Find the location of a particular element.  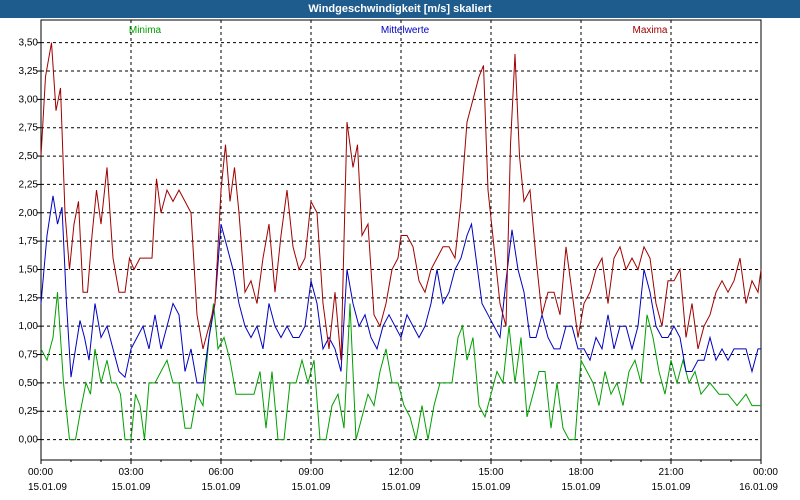

y-tick-label: 0,75 is located at coordinates (29, 355).